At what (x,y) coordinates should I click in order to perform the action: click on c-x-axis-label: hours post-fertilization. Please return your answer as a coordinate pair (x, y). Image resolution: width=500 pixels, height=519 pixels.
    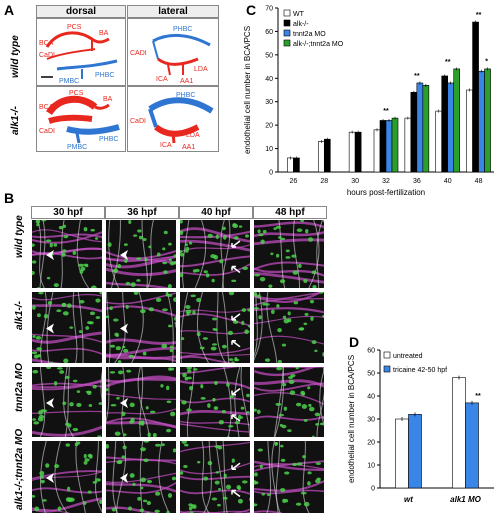
    Looking at the image, I should click on (386, 192).